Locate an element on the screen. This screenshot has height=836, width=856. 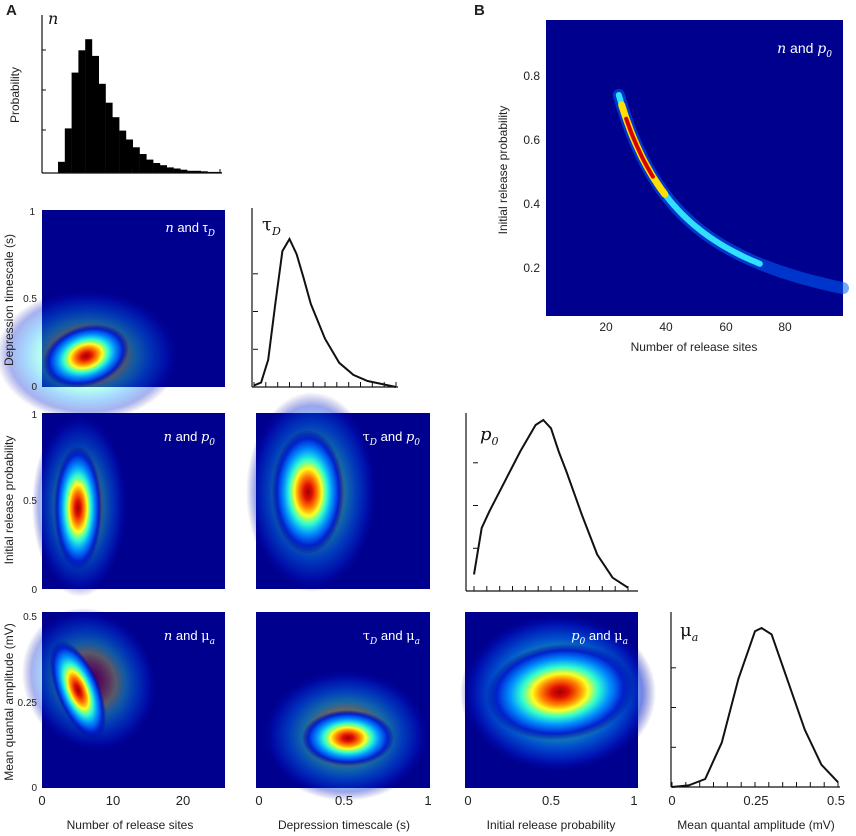
hist-n-title: n is located at coordinates (53, 18).